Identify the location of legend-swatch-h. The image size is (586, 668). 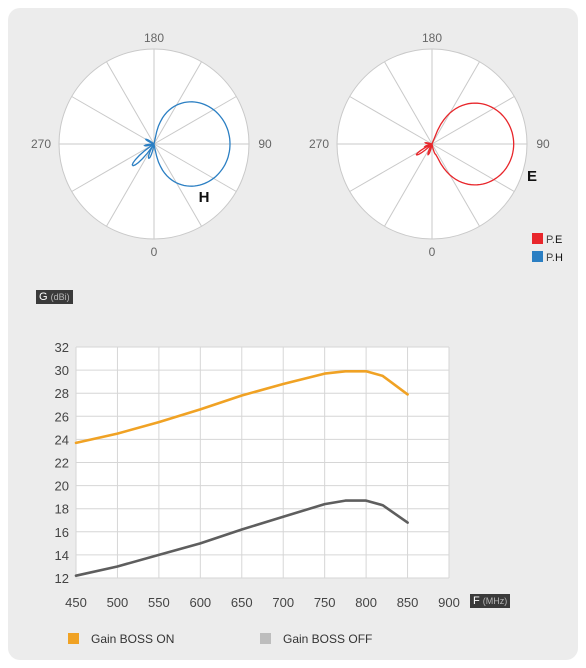
(537, 256).